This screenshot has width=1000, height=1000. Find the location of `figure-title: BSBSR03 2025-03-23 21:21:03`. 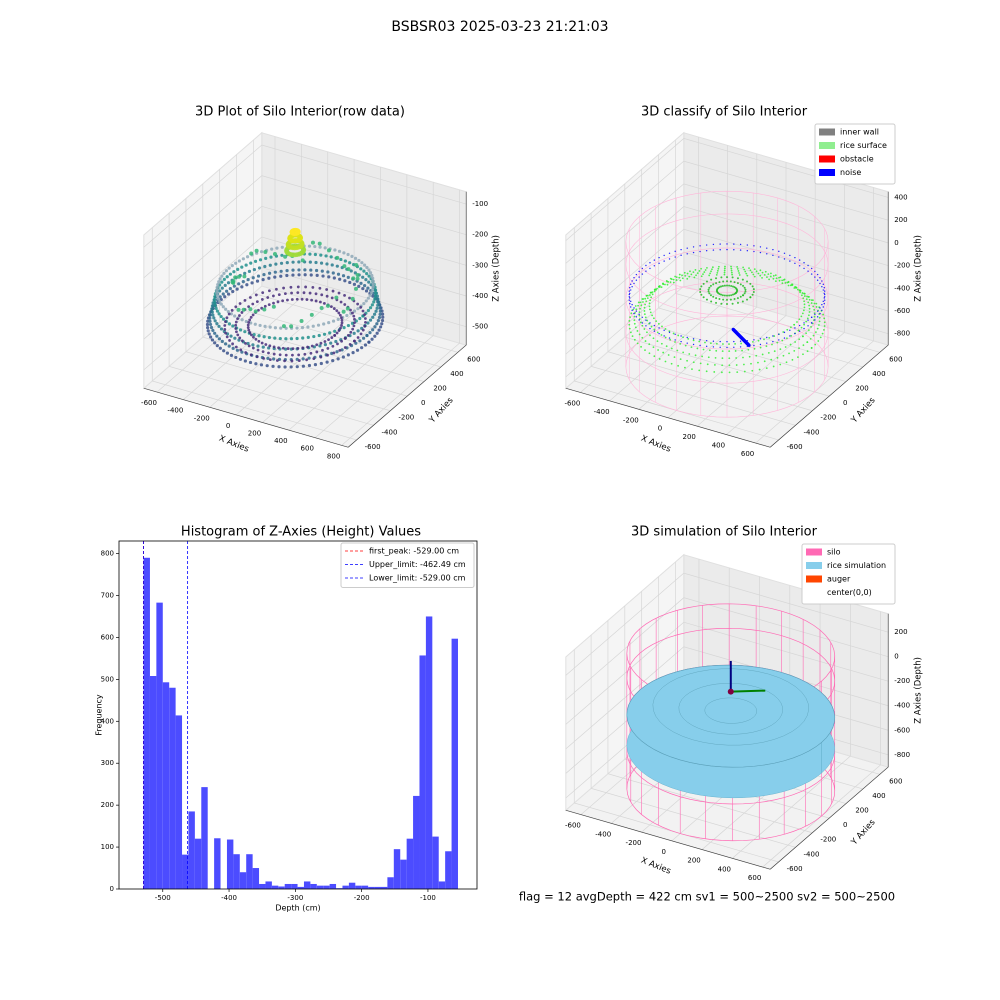

figure-title: BSBSR03 2025-03-23 21:21:03 is located at coordinates (499, 27).